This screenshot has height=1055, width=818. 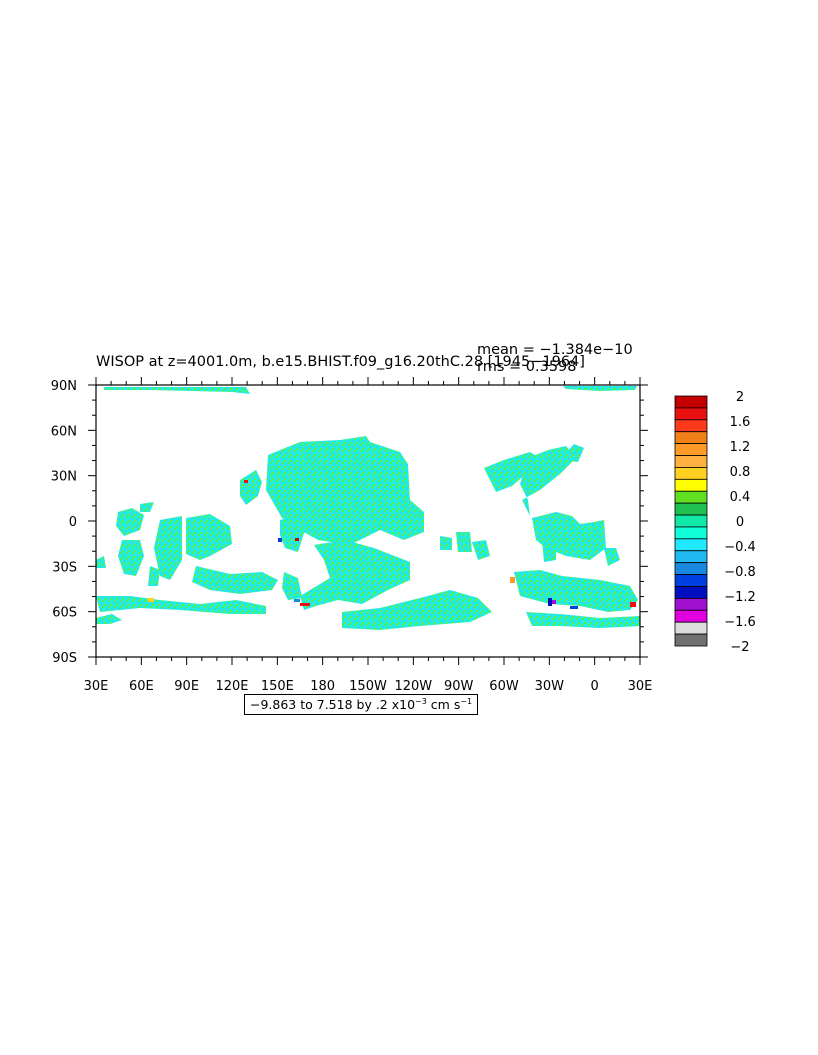 What do you see at coordinates (64, 522) in the screenshot?
I see `y-axis-labels: 90N 60N 30N 0 30S 60S 90S` at bounding box center [64, 522].